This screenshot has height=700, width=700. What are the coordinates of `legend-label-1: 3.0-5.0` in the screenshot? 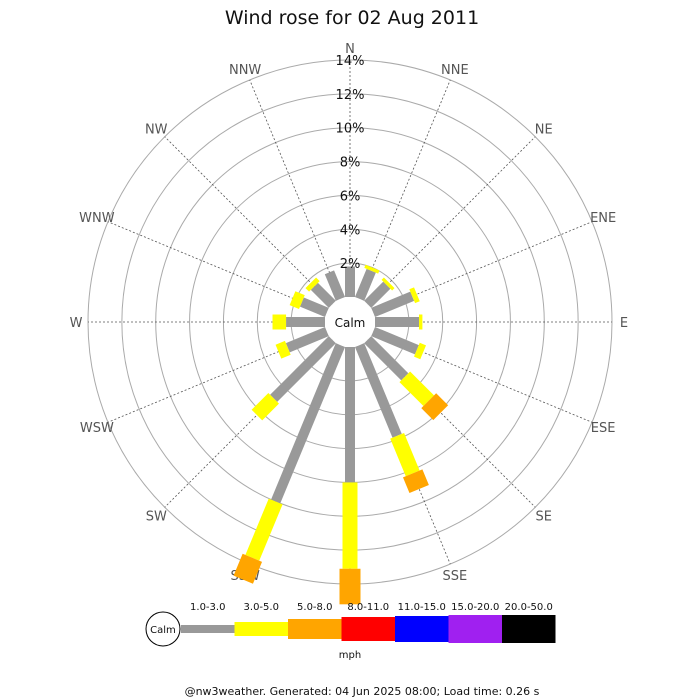 It's located at (261, 607).